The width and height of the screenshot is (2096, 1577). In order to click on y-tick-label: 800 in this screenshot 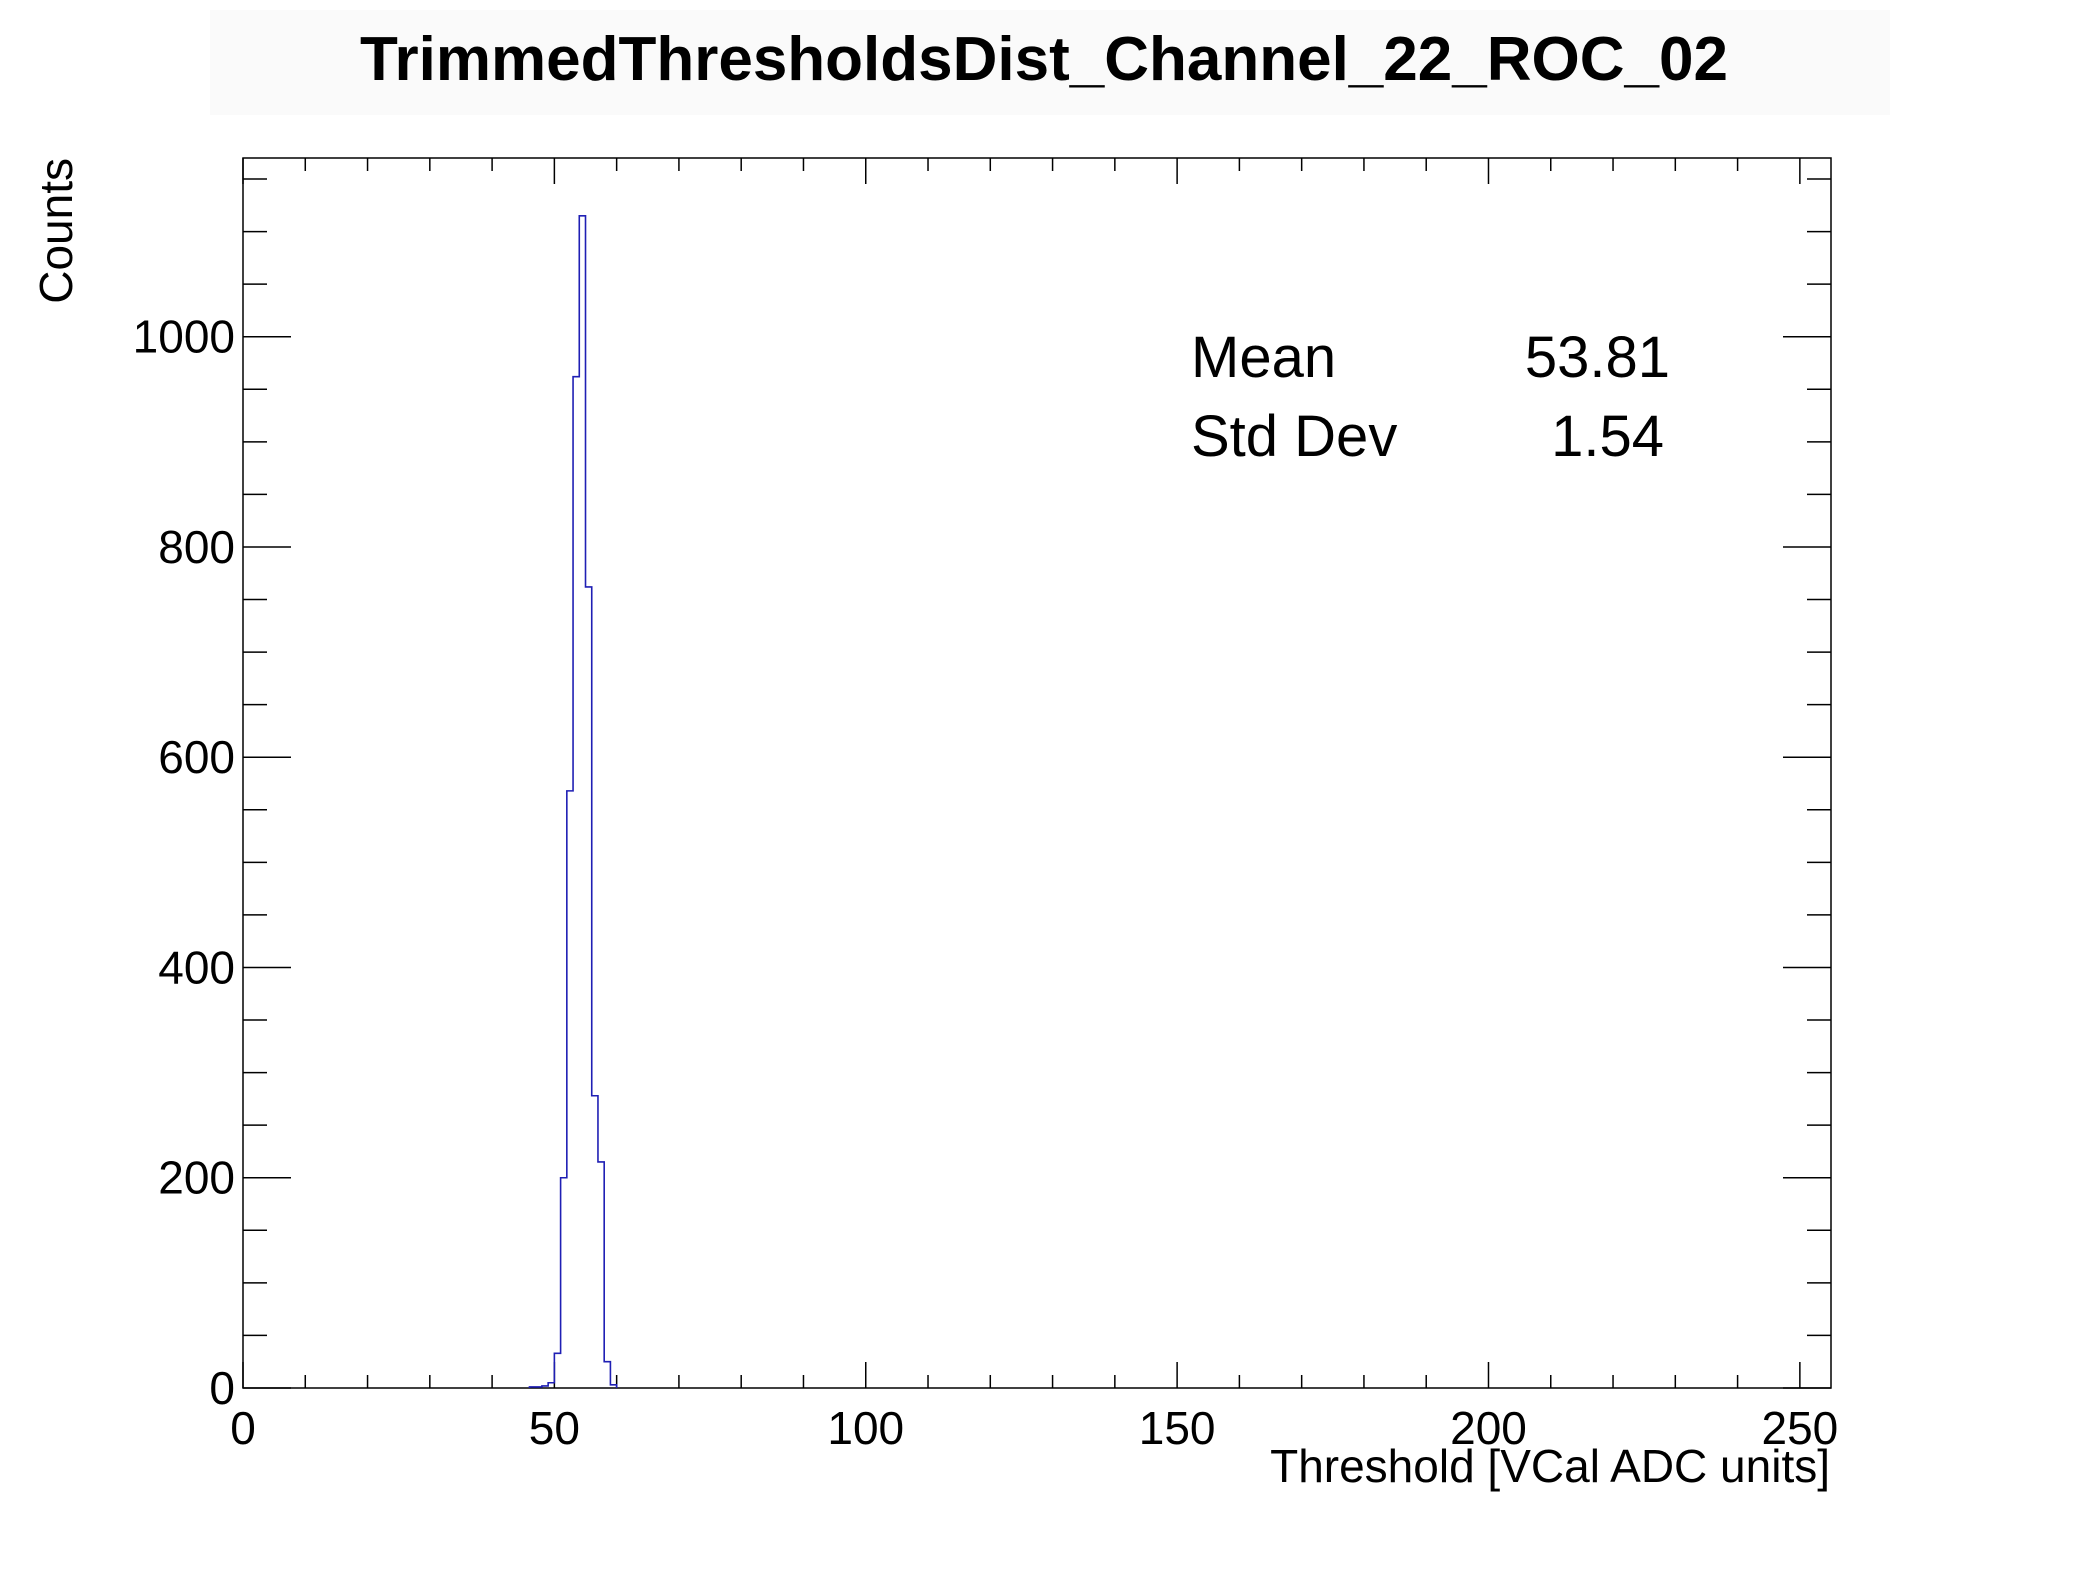, I will do `click(196, 547)`.